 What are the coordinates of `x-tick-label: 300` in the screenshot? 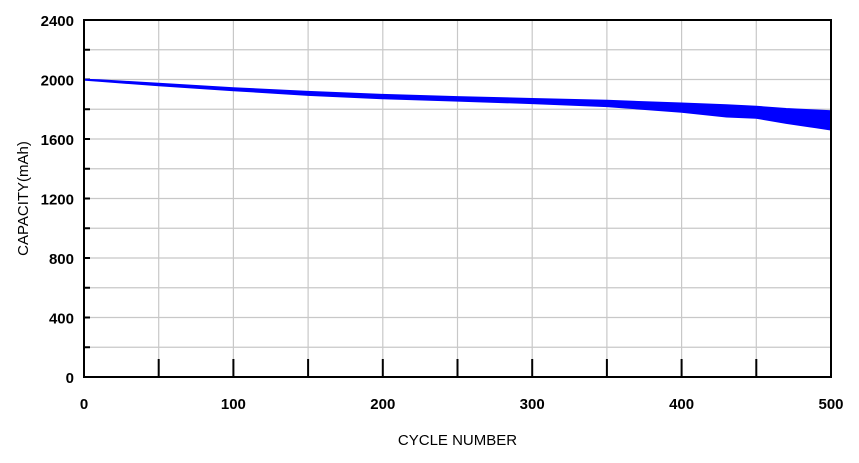 It's located at (532, 404).